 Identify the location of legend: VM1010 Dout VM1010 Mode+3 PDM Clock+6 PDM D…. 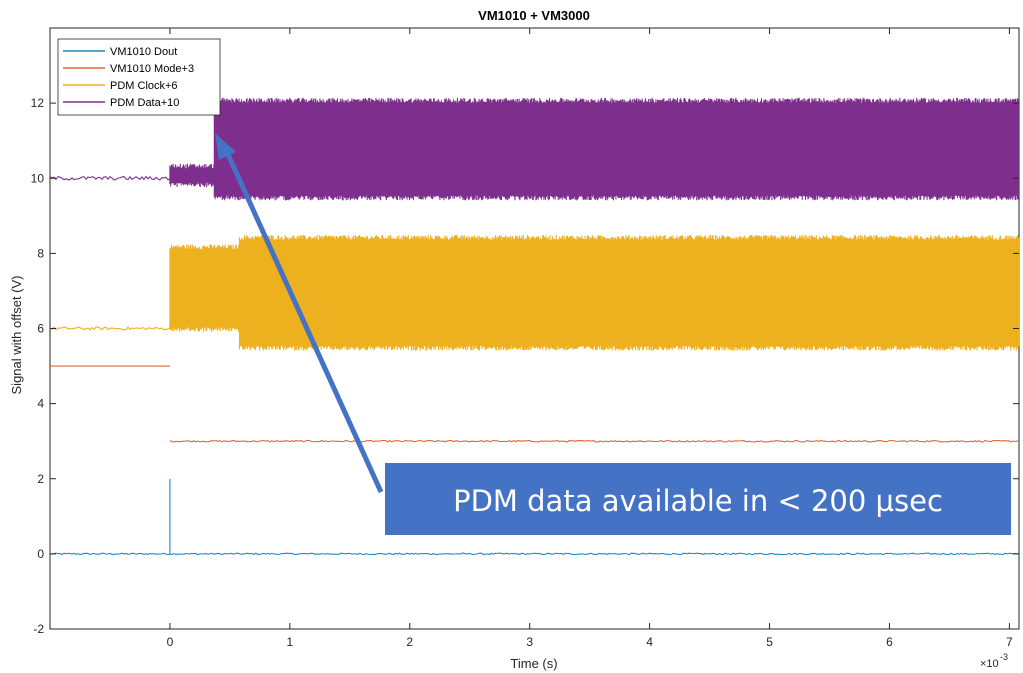
(139, 77).